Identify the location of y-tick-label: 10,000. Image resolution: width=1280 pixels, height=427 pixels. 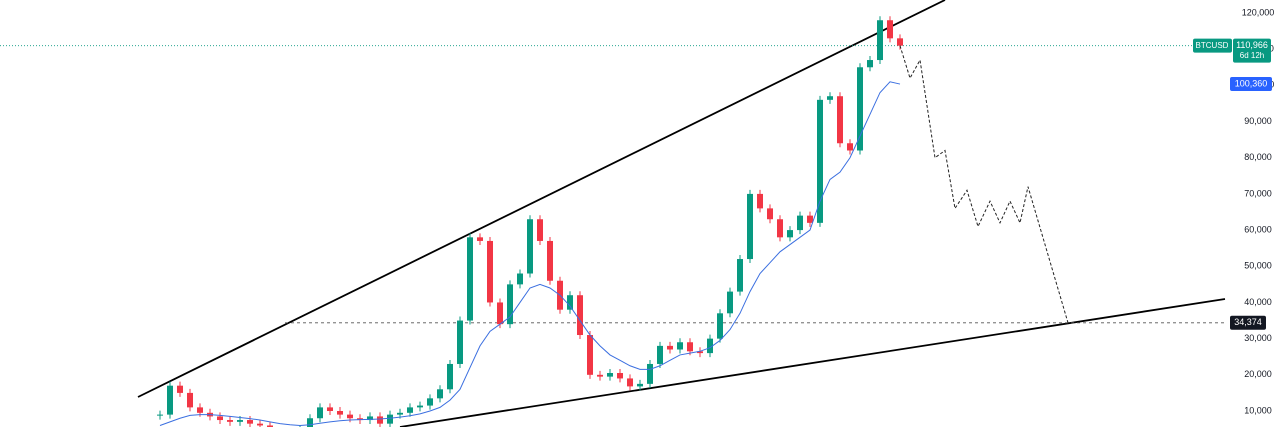
(1258, 410).